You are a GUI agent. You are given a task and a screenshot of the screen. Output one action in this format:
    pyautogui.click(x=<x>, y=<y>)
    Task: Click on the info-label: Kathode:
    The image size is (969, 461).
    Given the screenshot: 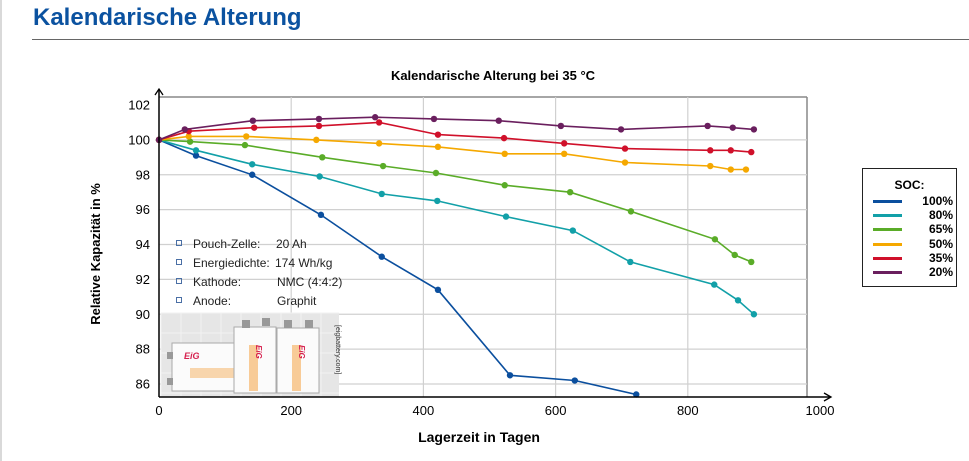 What is the action you would take?
    pyautogui.click(x=217, y=282)
    